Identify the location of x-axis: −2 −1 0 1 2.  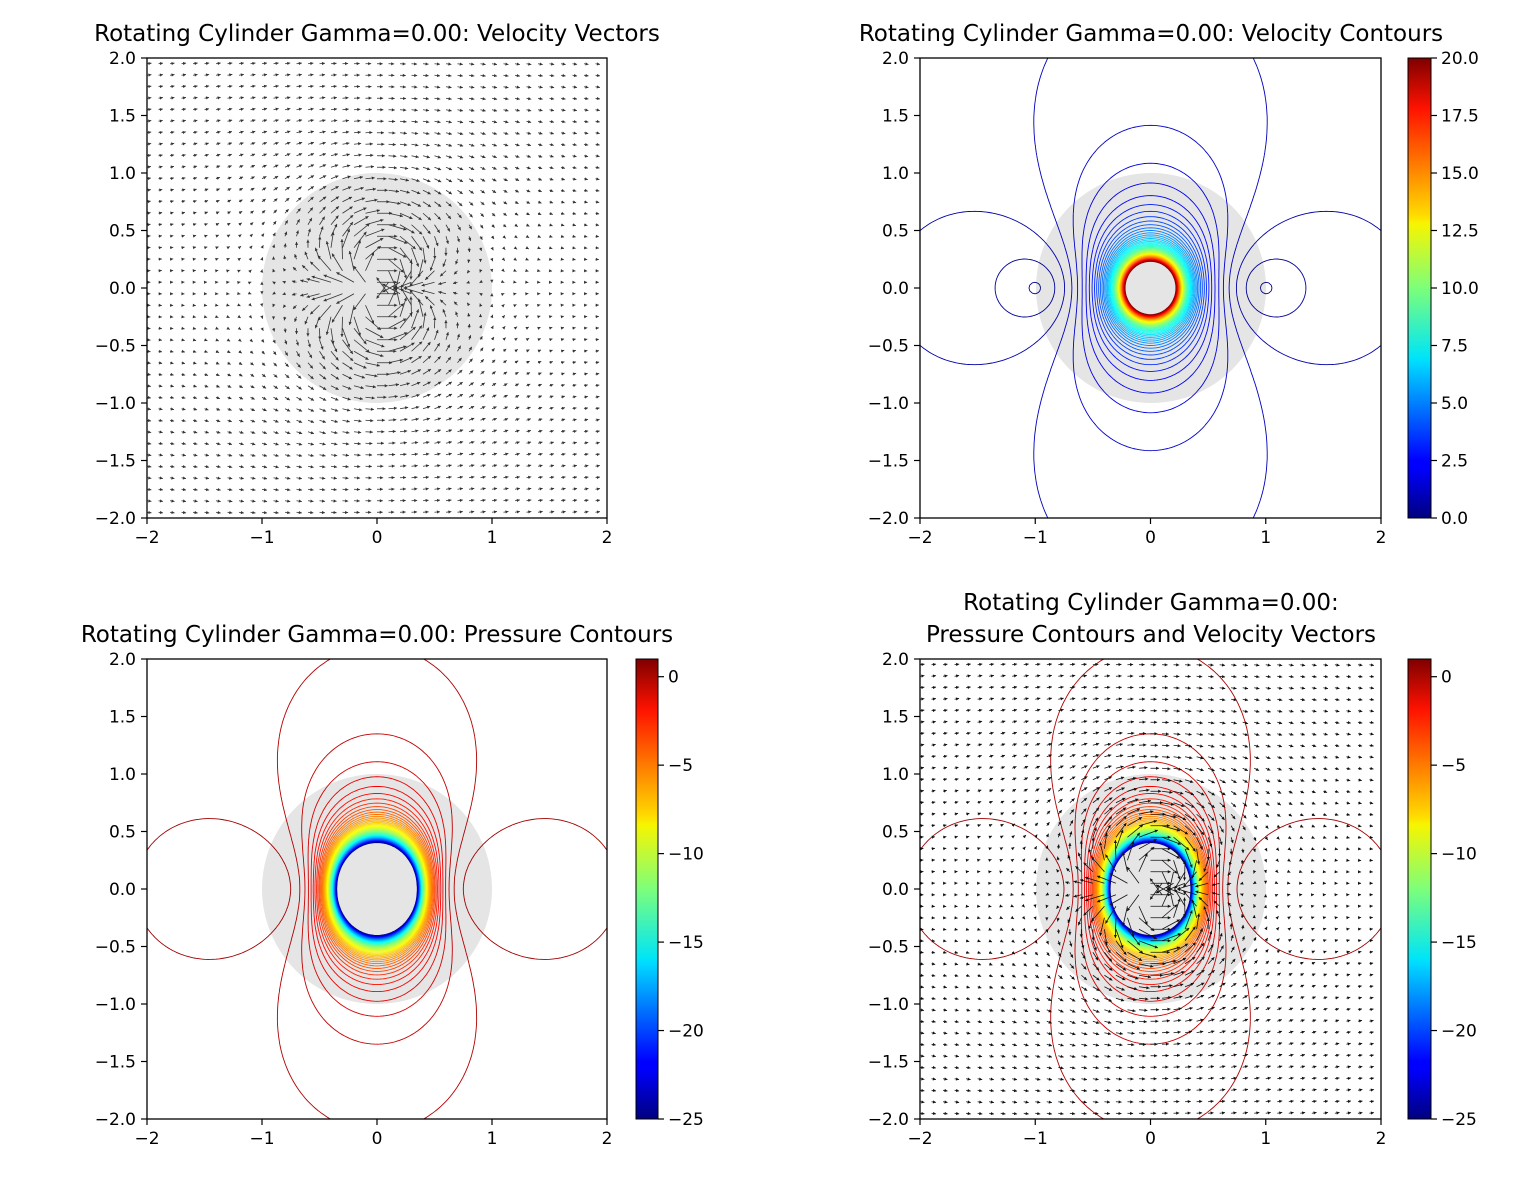
(373, 1134).